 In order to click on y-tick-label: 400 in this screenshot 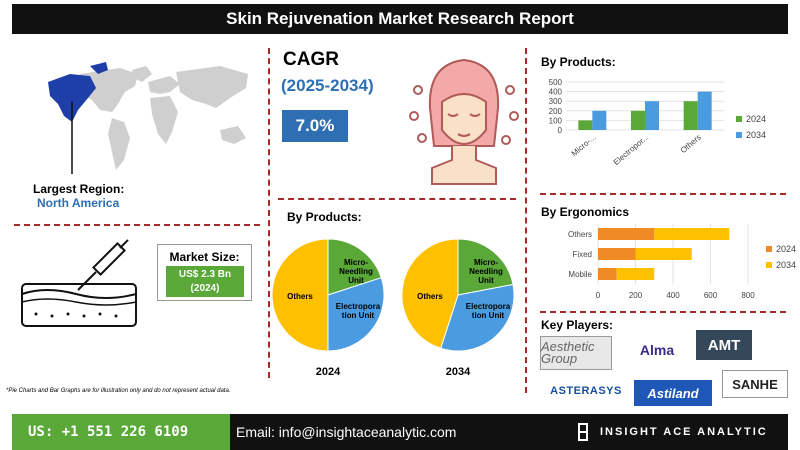, I will do `click(556, 92)`.